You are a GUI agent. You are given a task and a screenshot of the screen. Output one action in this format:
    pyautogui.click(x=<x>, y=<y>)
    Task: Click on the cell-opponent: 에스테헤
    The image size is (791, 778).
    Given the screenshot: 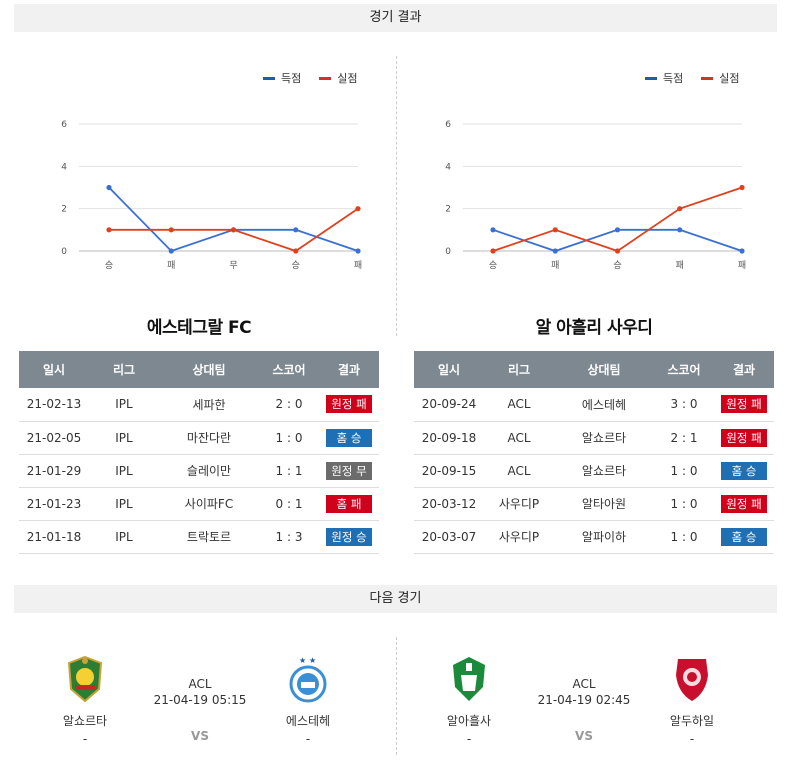 What is the action you would take?
    pyautogui.click(x=604, y=405)
    